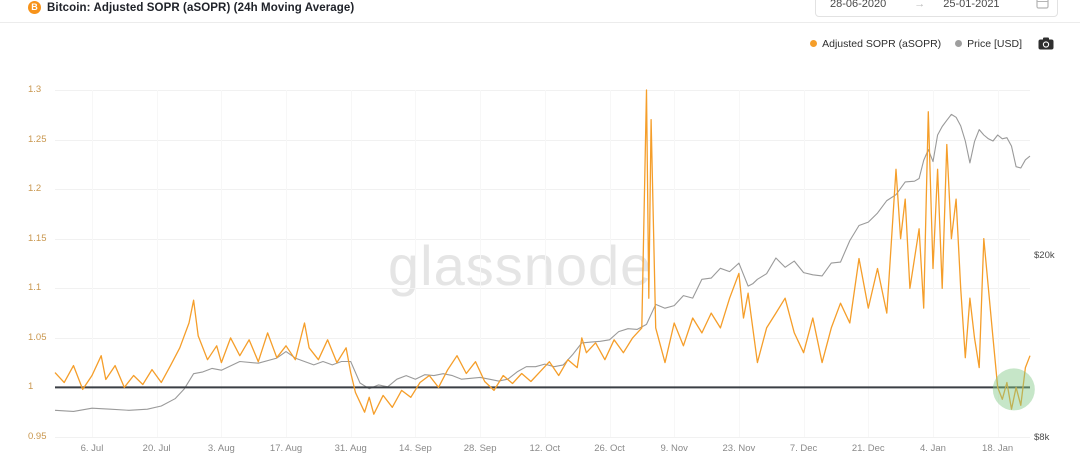 The image size is (1080, 453). Describe the element at coordinates (803, 448) in the screenshot. I see `x-axis-tick-label: 7. Dec` at that location.